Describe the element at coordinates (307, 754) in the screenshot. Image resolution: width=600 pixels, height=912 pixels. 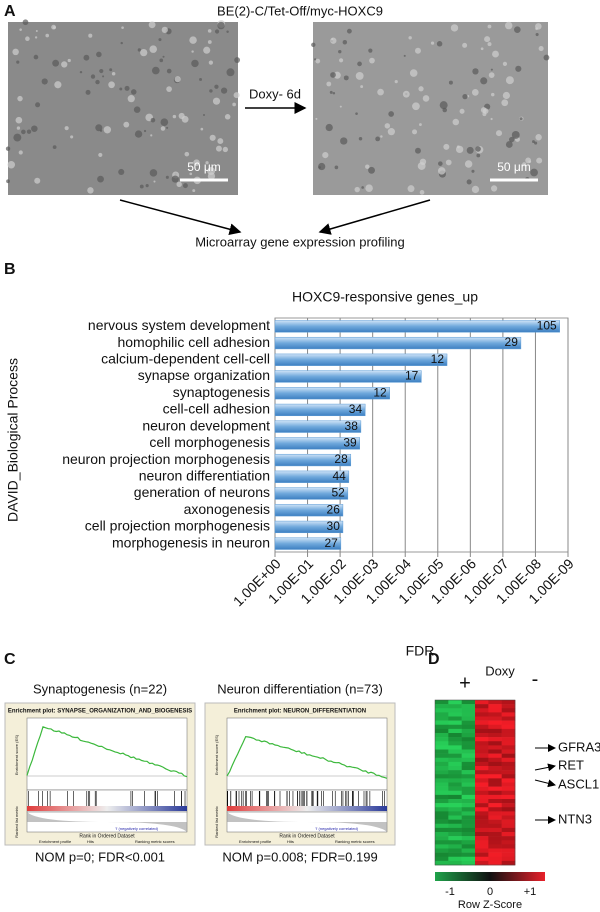
I see `es-area` at that location.